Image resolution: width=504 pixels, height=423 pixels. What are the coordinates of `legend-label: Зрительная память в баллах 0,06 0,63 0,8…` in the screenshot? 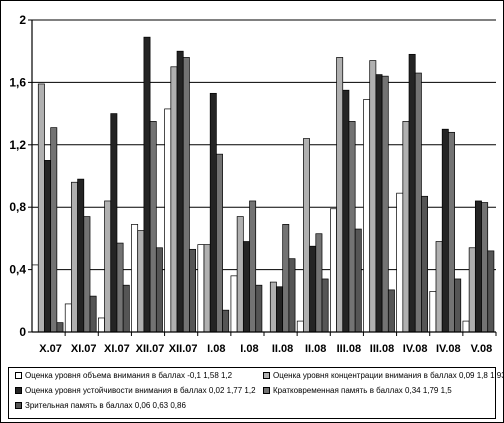 It's located at (105, 405).